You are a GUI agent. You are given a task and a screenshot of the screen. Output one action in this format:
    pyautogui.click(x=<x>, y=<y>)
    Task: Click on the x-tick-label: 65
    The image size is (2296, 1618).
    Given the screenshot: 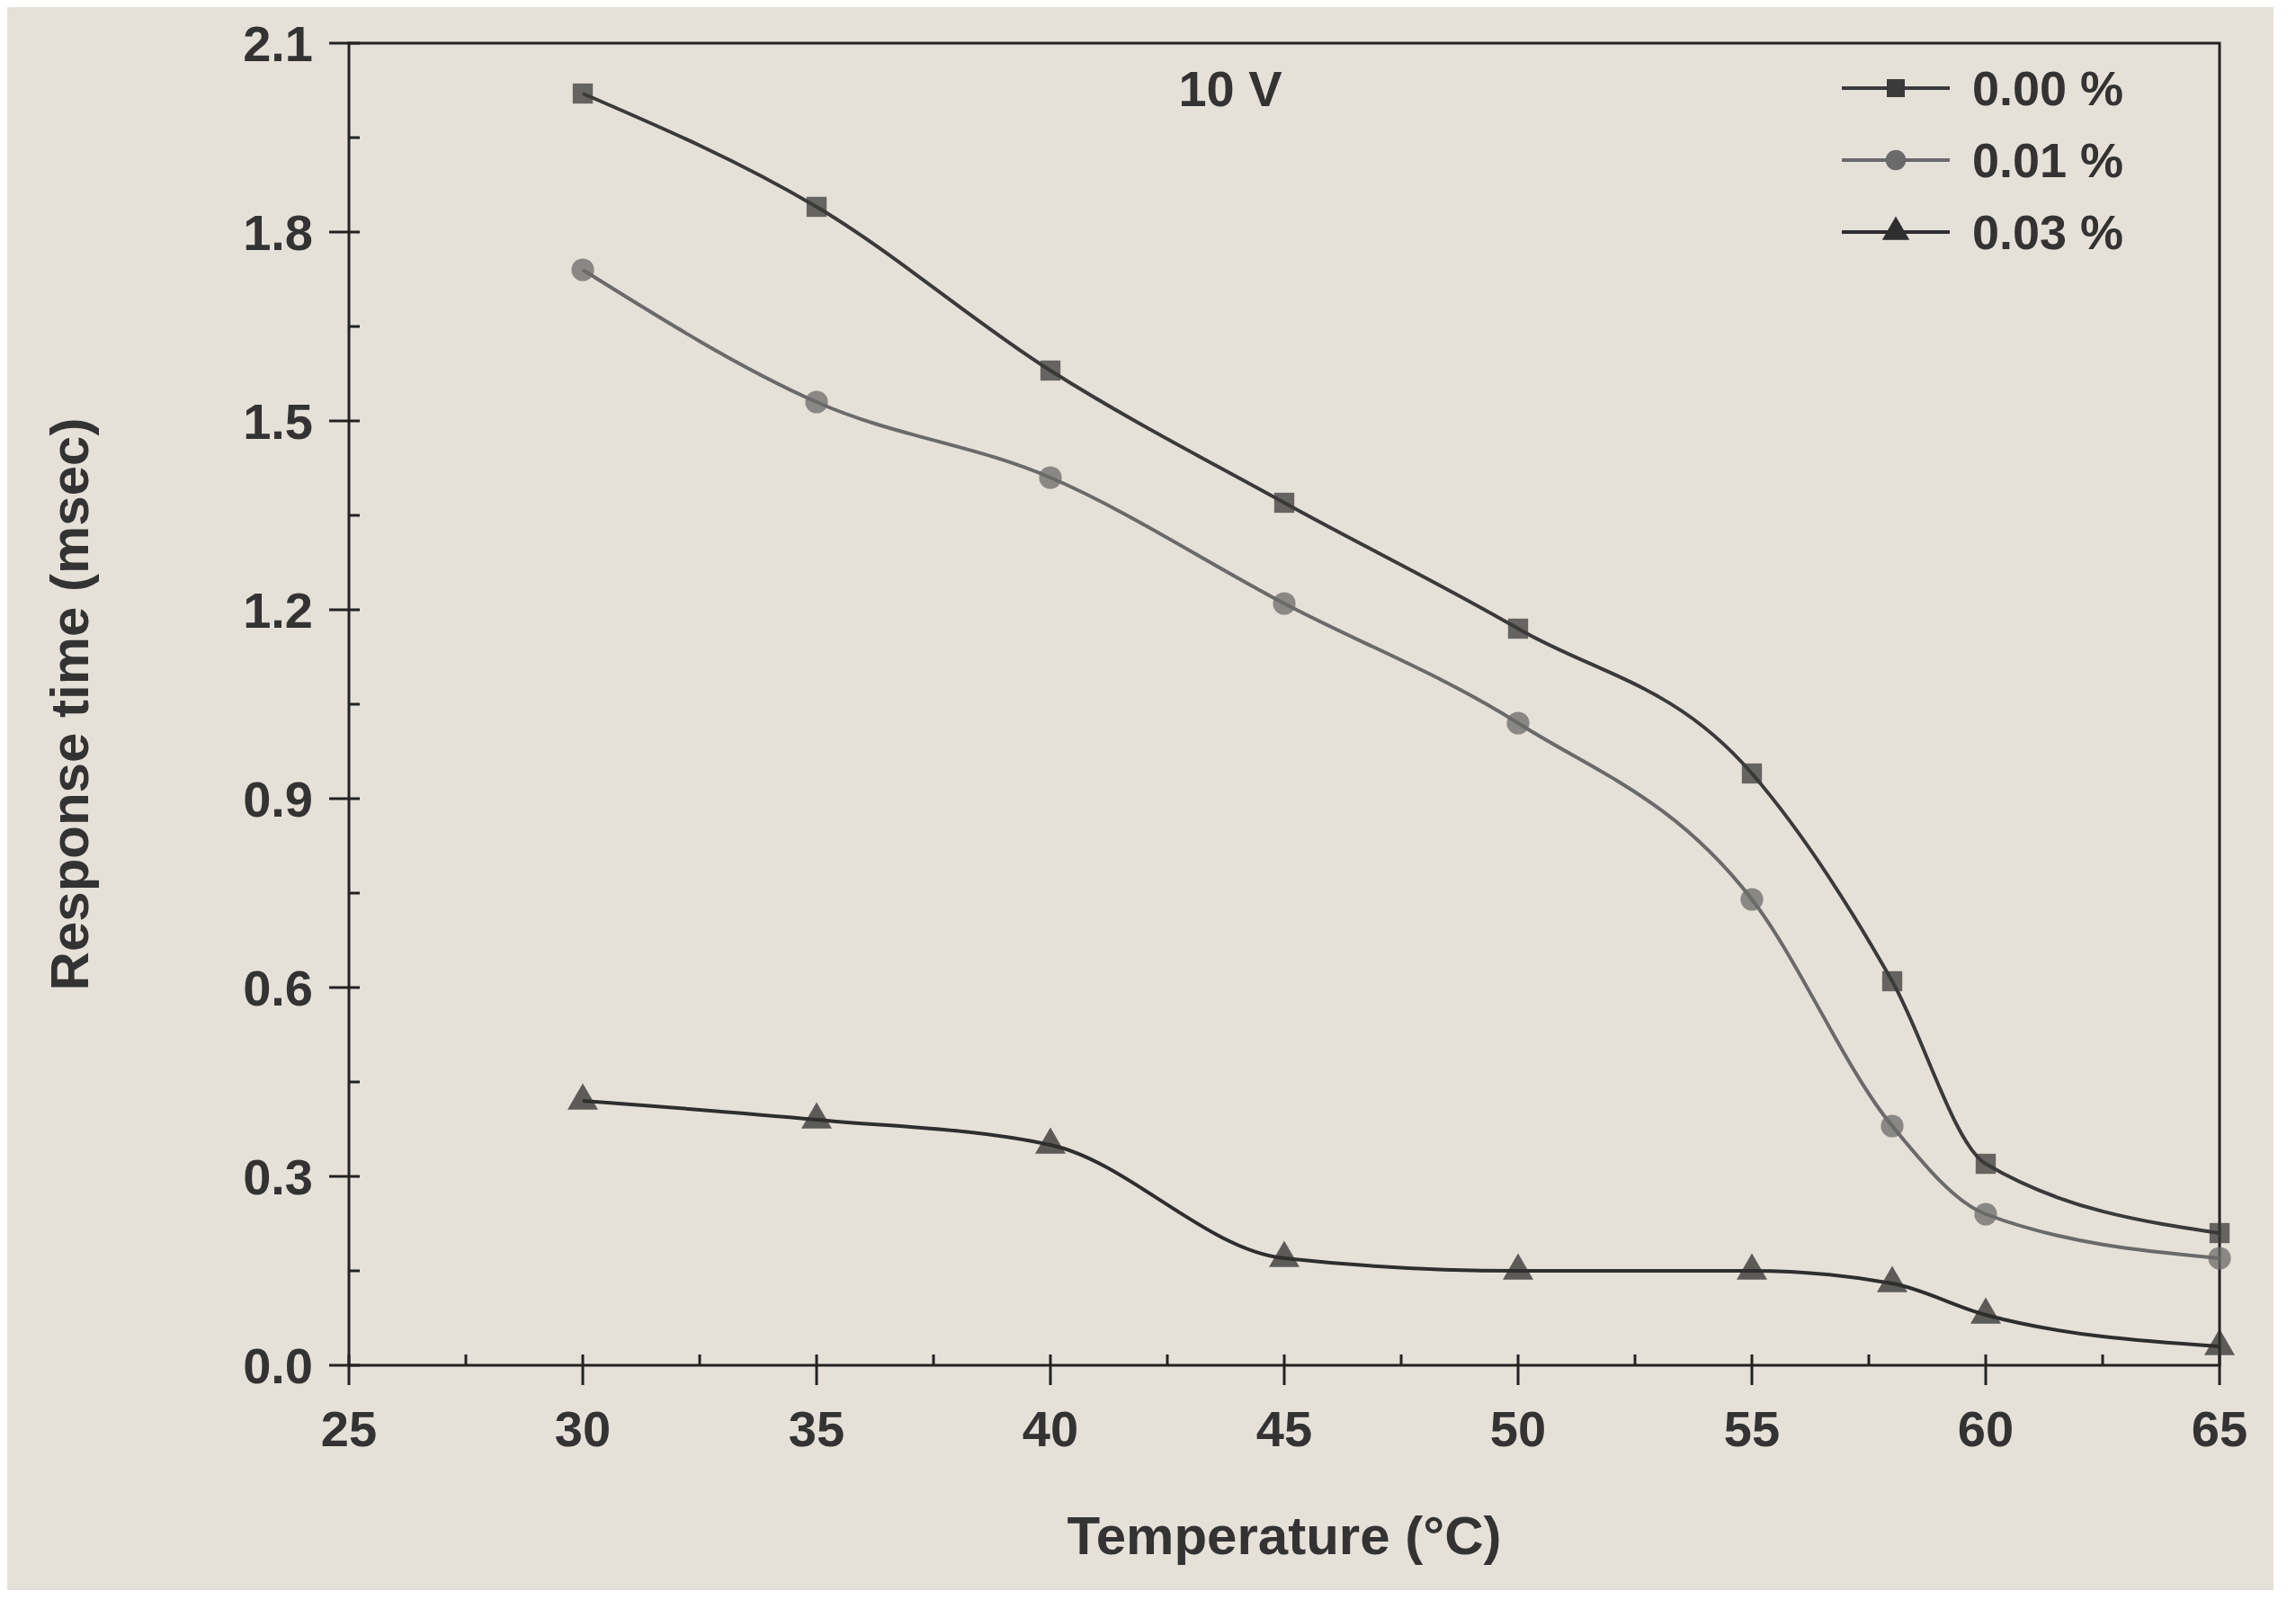 What is the action you would take?
    pyautogui.click(x=2219, y=1428)
    